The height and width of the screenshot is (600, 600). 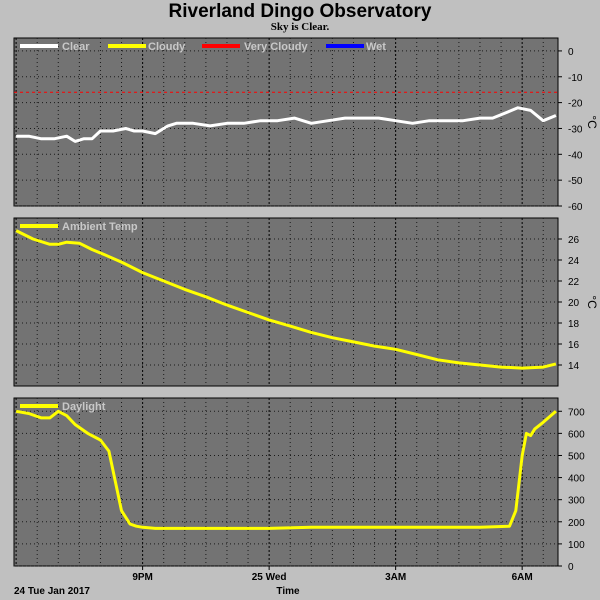 What do you see at coordinates (84, 407) in the screenshot?
I see `legend-label: Daylight` at bounding box center [84, 407].